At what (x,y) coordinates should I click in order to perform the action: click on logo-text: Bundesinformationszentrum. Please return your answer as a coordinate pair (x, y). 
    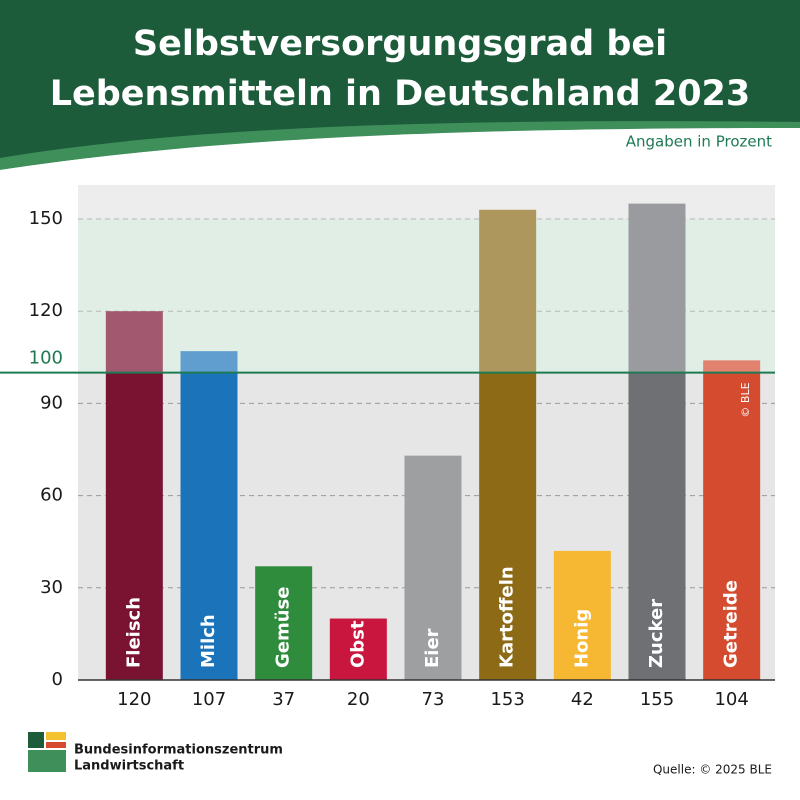
    Looking at the image, I should click on (178, 750).